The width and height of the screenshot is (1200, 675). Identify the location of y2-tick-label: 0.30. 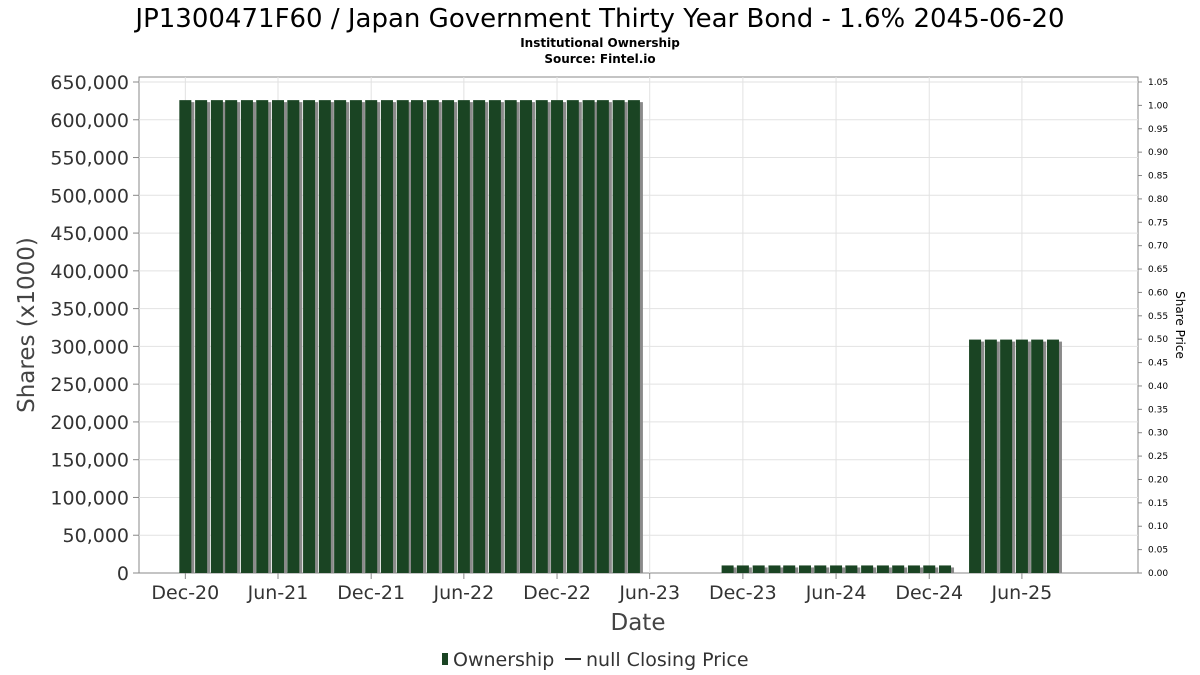
(1158, 434).